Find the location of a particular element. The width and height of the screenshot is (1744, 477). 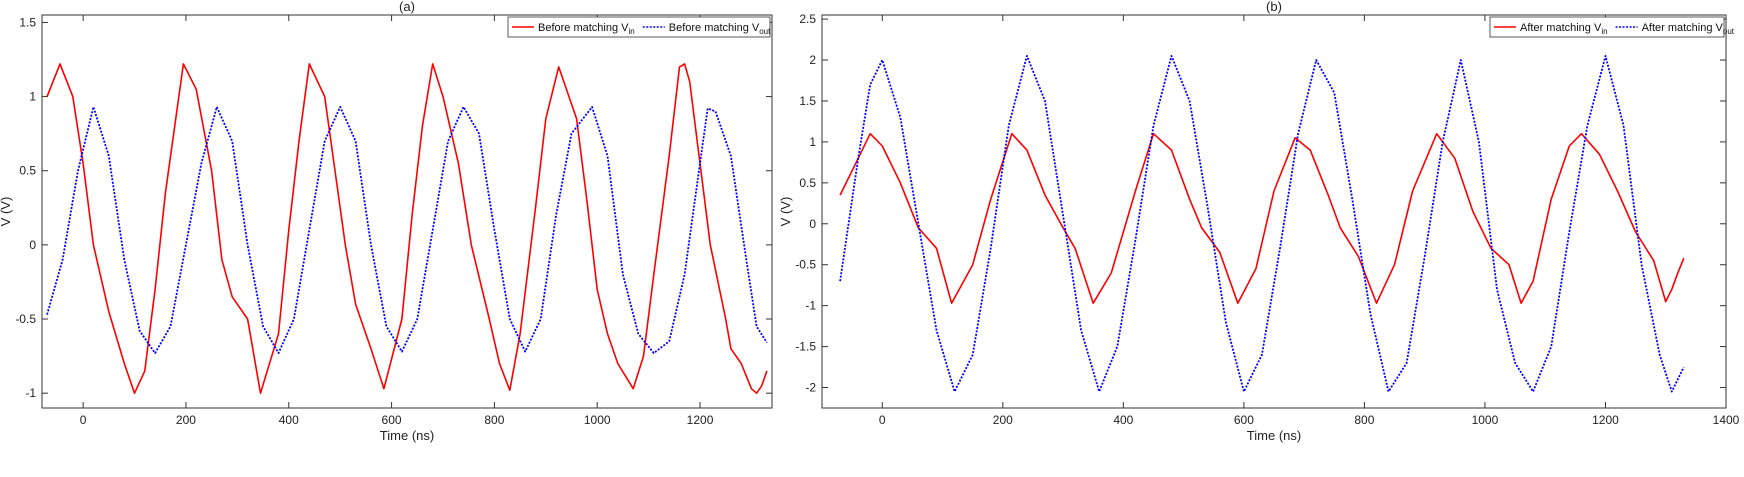

legend-entry: After matching Vout is located at coordinates (1675, 29).